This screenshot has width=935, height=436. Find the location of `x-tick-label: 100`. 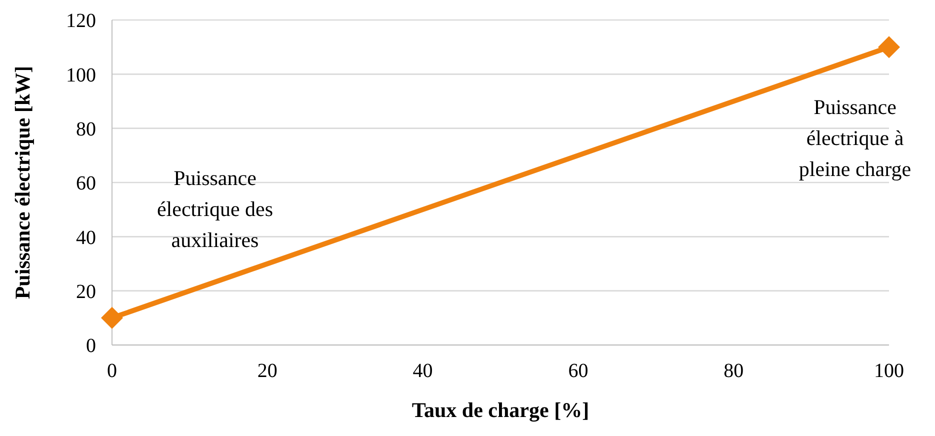

x-tick-label: 100 is located at coordinates (889, 371).